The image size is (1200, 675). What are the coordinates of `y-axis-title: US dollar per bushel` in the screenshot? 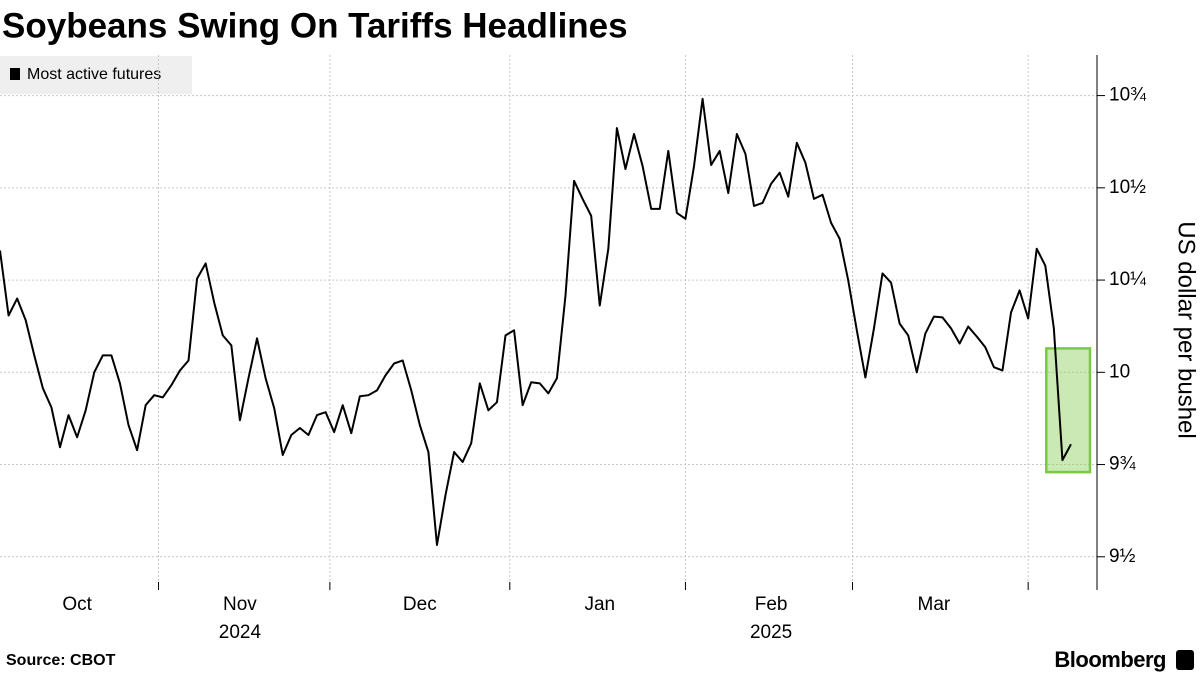 It's located at (1186, 329).